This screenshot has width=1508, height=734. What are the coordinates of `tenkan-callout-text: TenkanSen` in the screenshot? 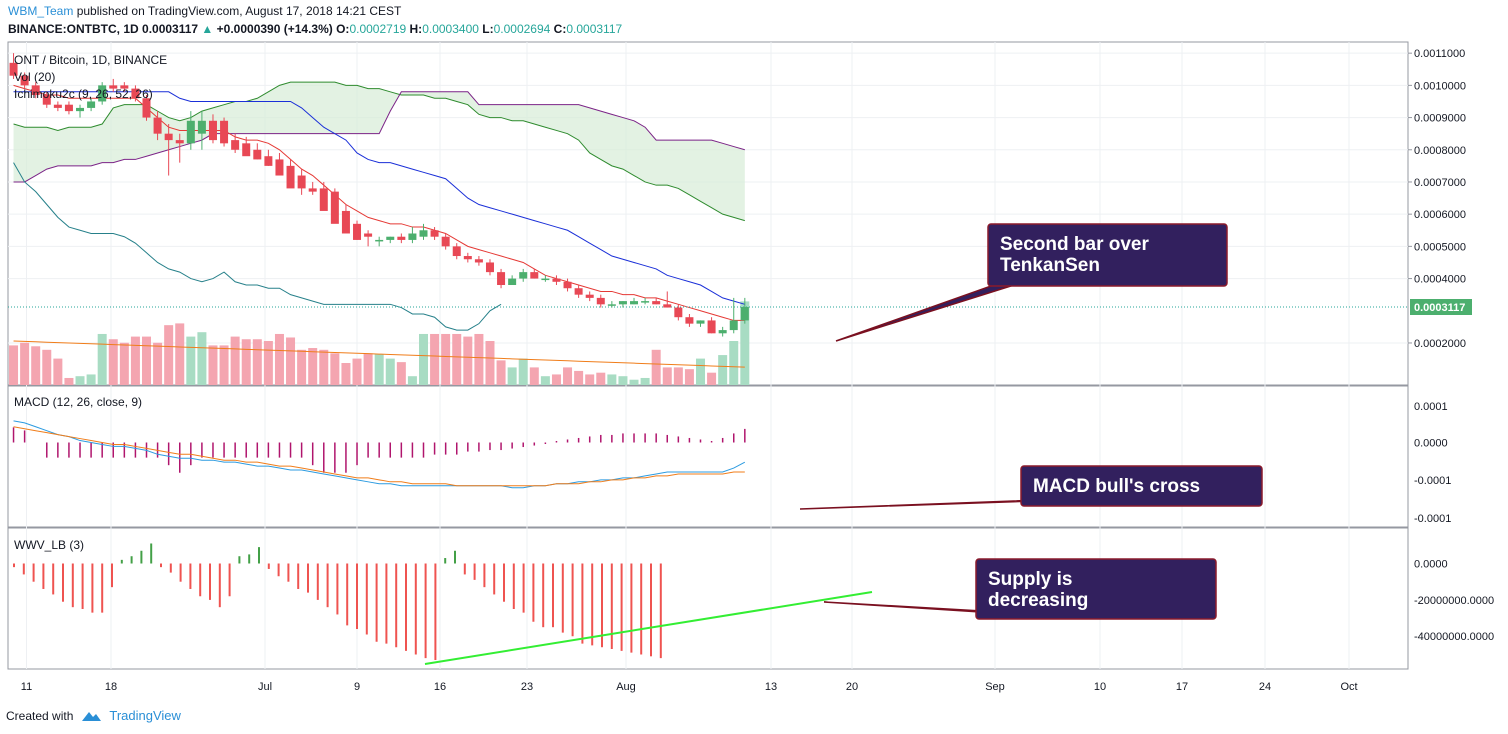 It's located at (1050, 265).